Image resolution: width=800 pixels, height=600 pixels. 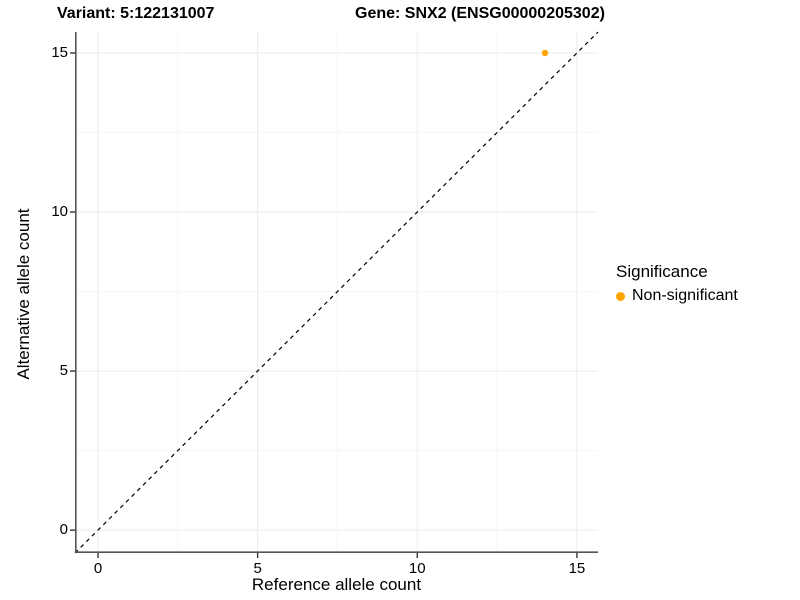 I want to click on y-tick-label: 10, so click(x=59, y=212).